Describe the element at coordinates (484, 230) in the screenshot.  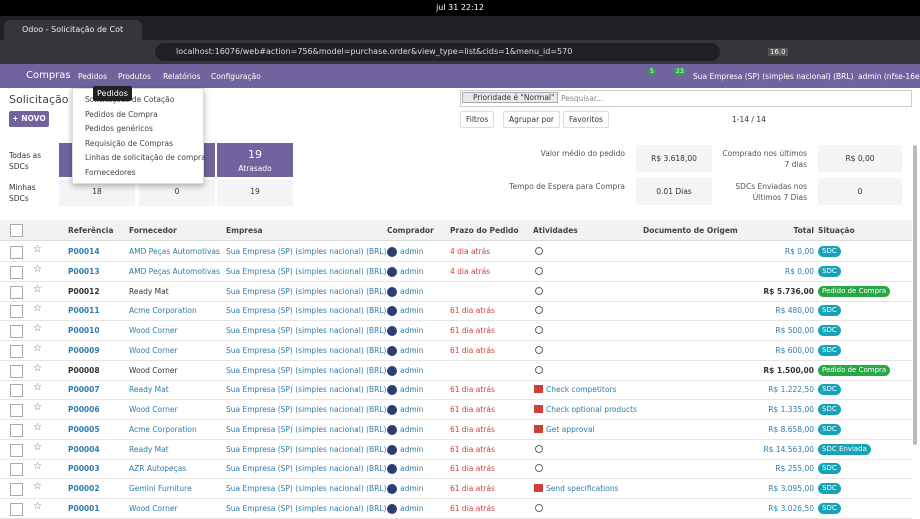
I see `column-header: Prazo do Pedido` at that location.